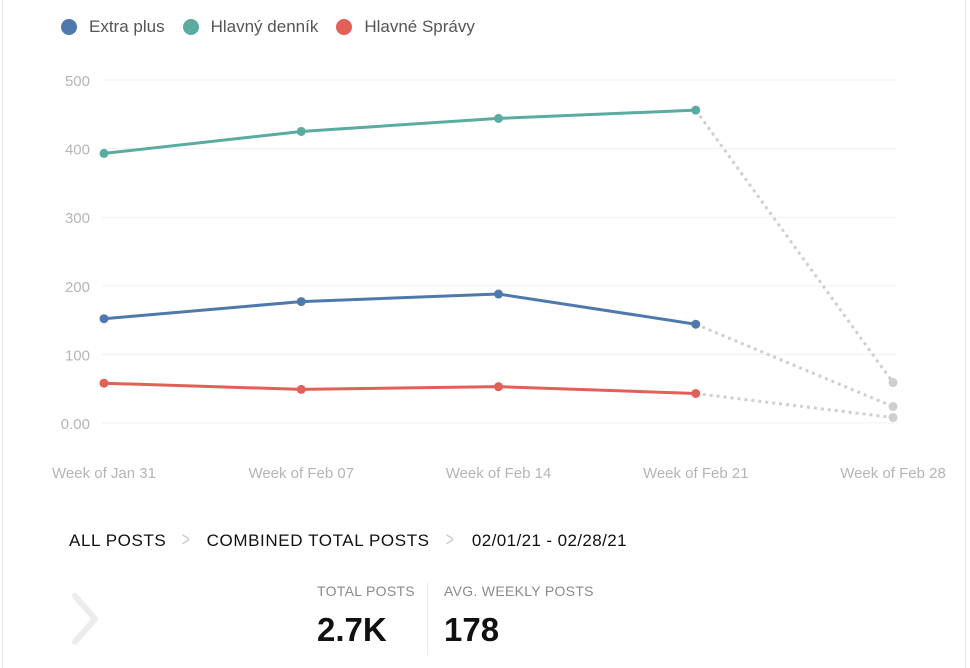 The image size is (970, 668). I want to click on legend-item: Extra plus, so click(113, 27).